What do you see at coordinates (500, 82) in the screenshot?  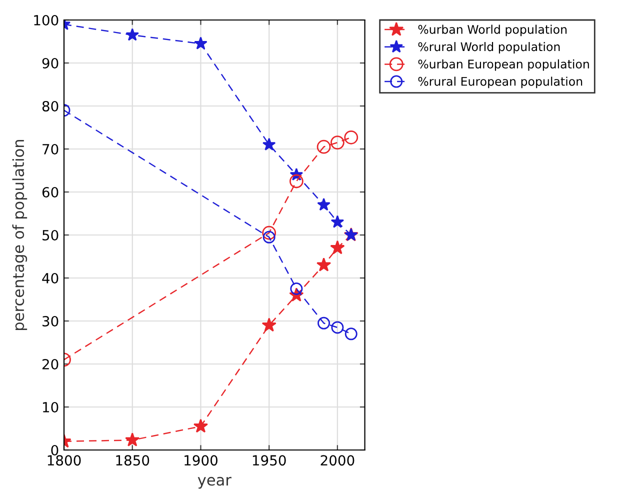 I see `legend-label: %rural European population` at bounding box center [500, 82].